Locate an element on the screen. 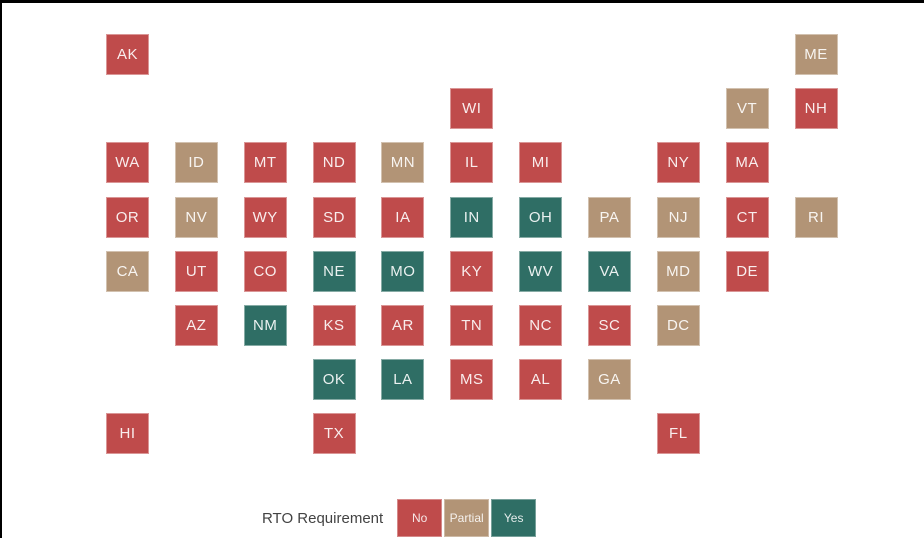 The image size is (924, 538). state-tile-label: TX is located at coordinates (334, 434).